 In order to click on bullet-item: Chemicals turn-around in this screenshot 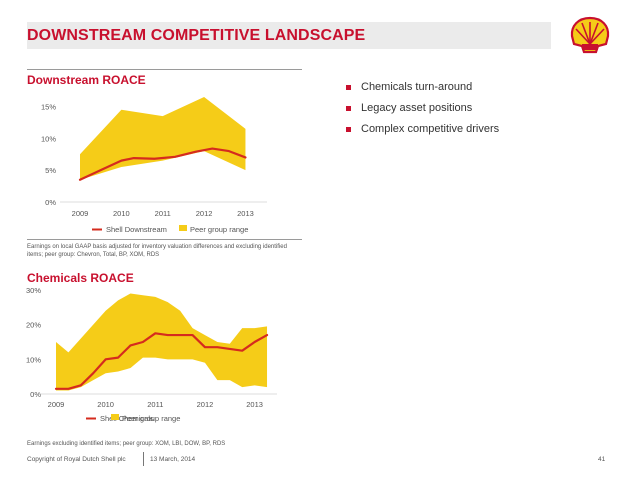, I will do `click(422, 87)`.